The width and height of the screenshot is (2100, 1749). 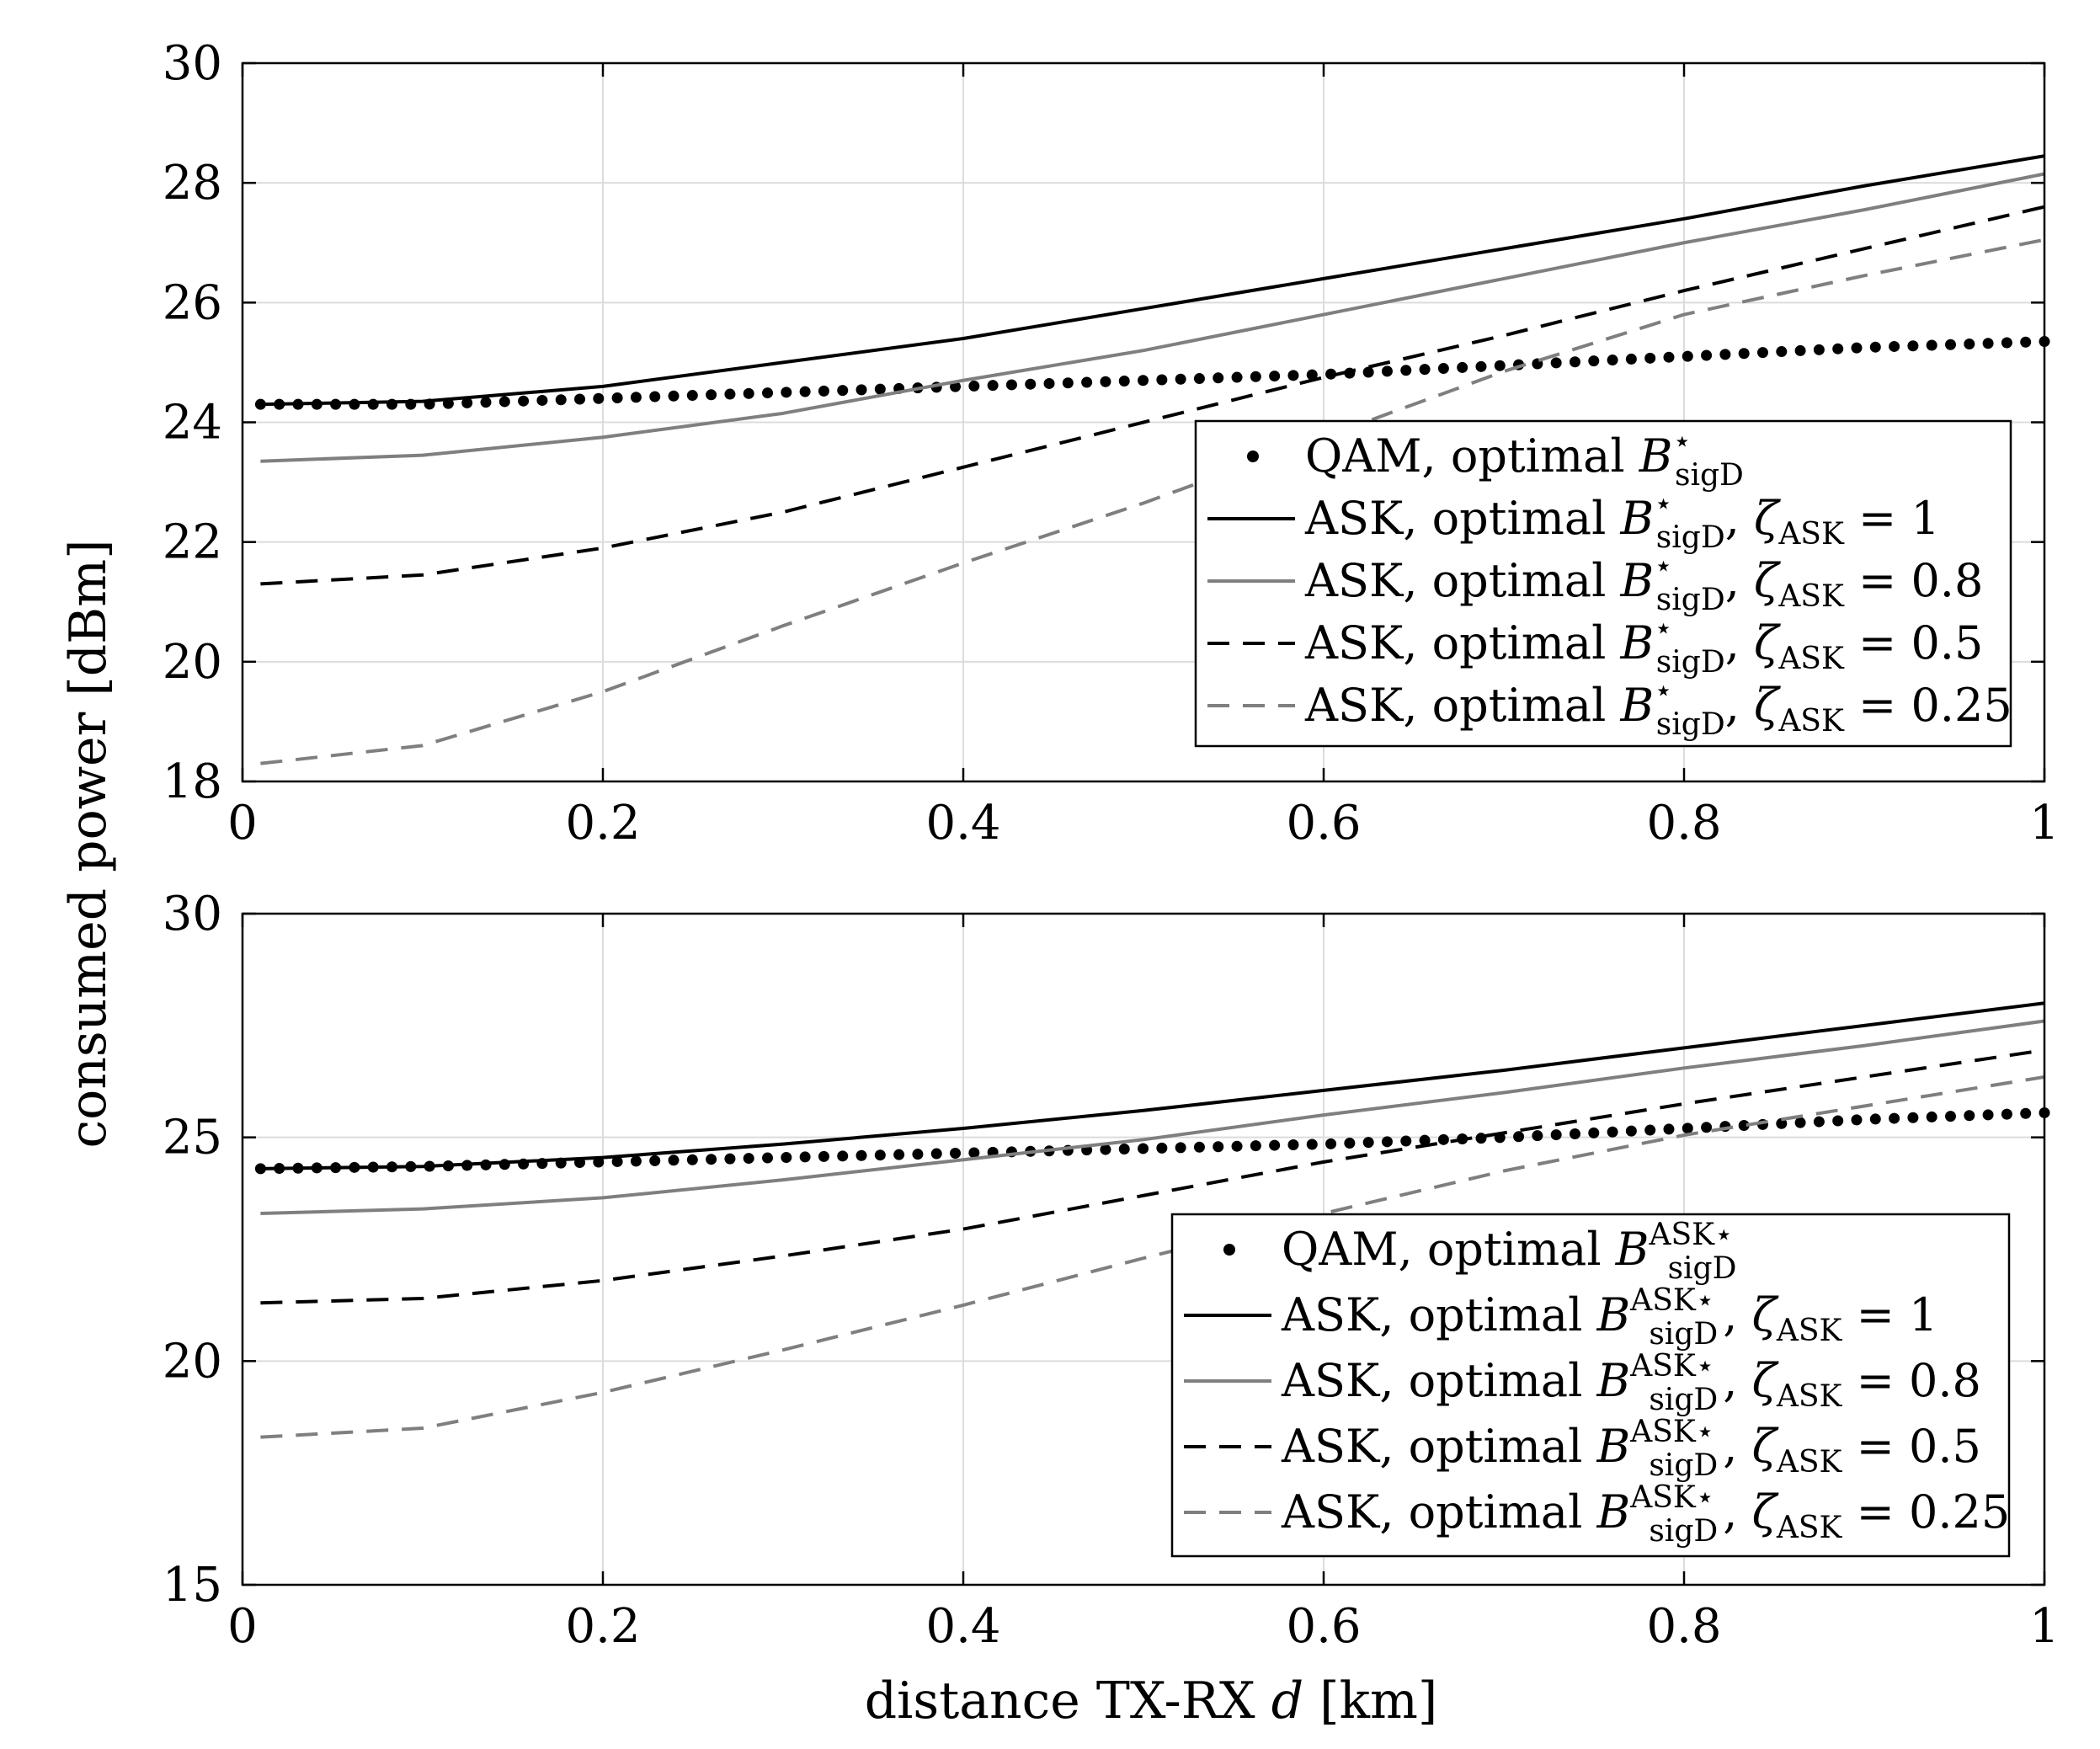 I want to click on legend-label-eq: = 1, so click(x=1892, y=518).